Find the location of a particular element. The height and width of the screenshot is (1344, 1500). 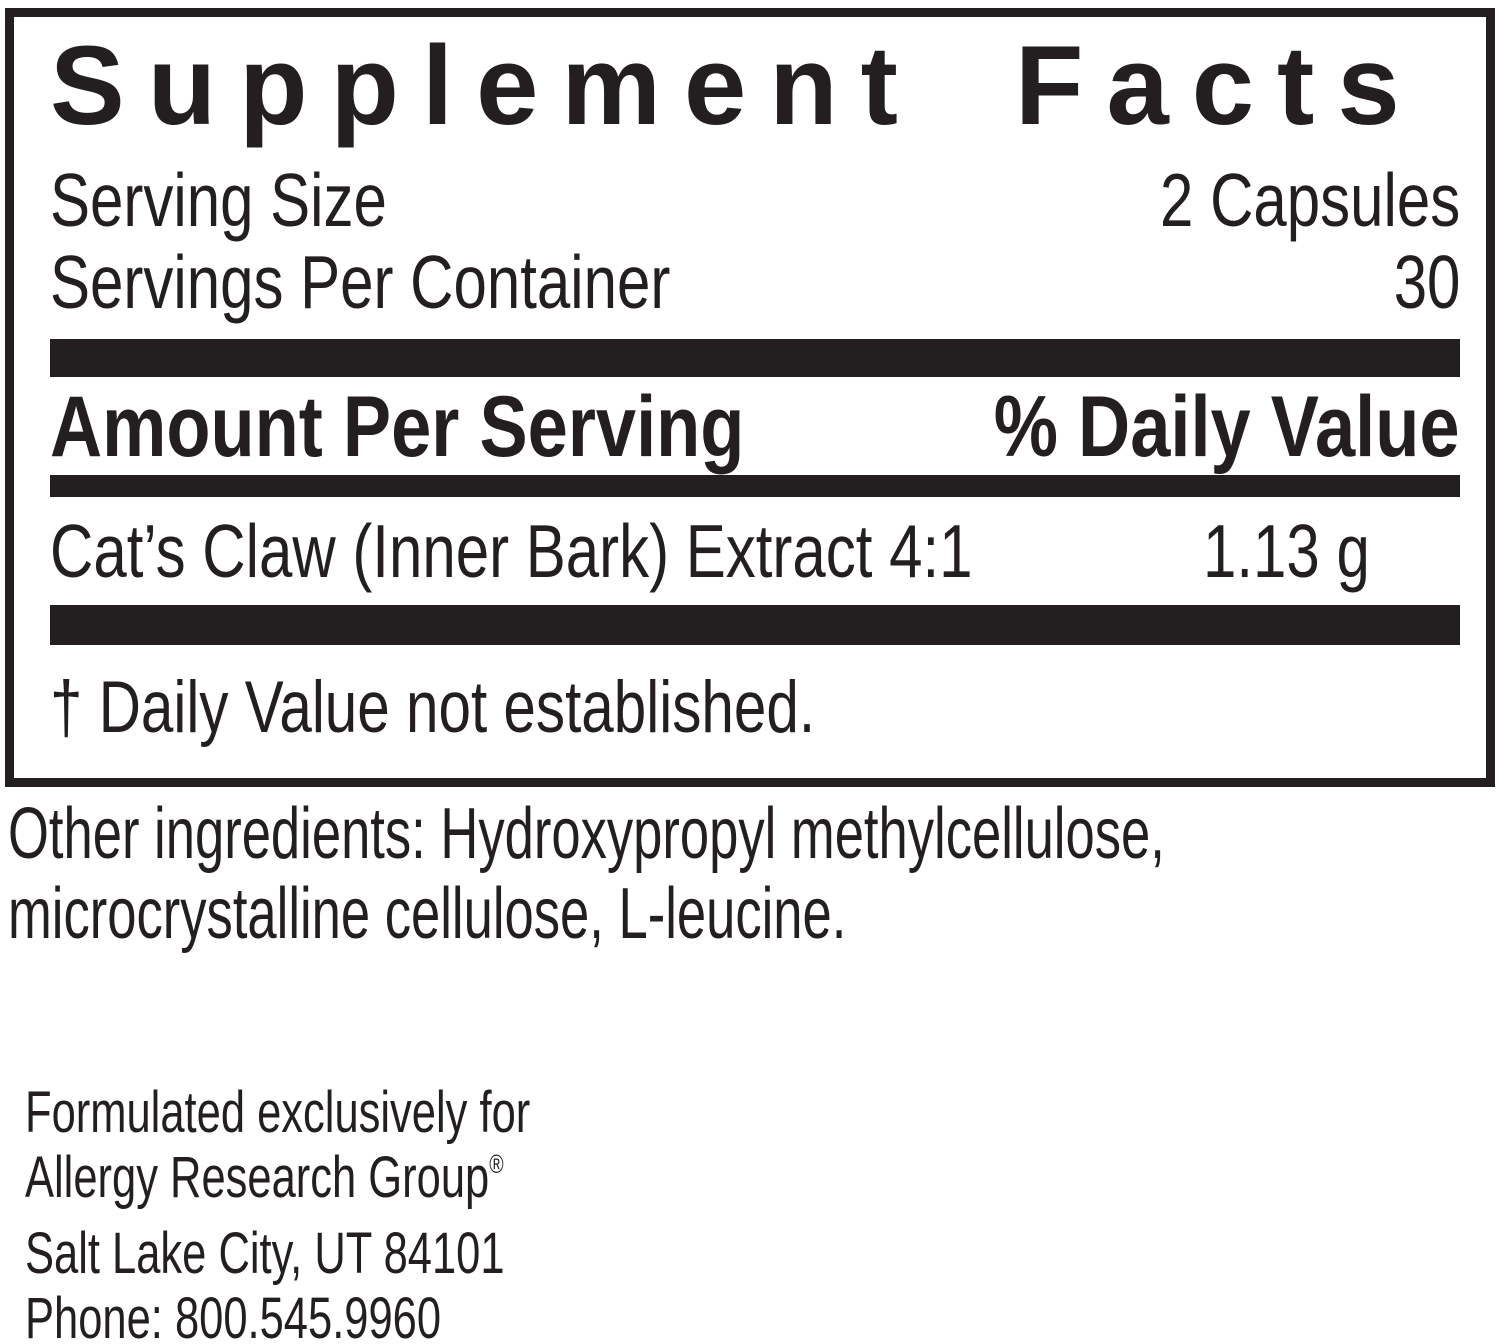

daily-value-footnote: † Daily Value not established. is located at coordinates (755, 708).